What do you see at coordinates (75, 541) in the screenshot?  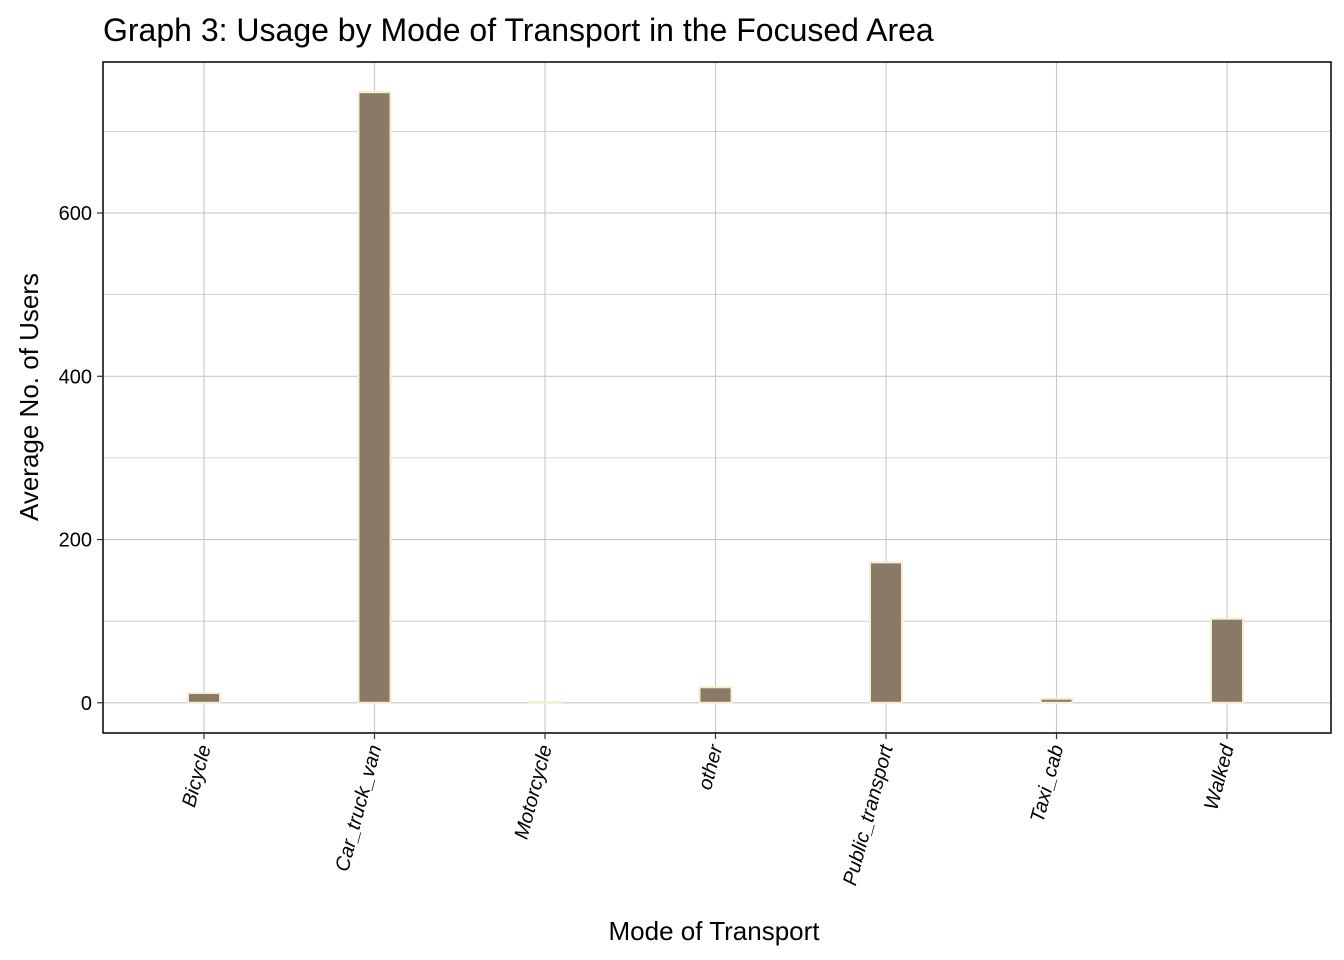 I see `y-tick-label: 200` at bounding box center [75, 541].